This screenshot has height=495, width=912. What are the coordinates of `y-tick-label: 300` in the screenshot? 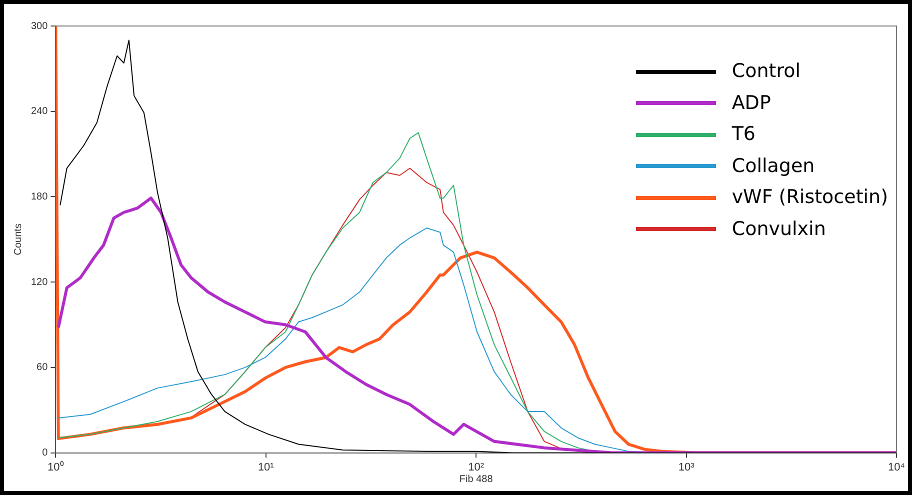 It's located at (39, 26).